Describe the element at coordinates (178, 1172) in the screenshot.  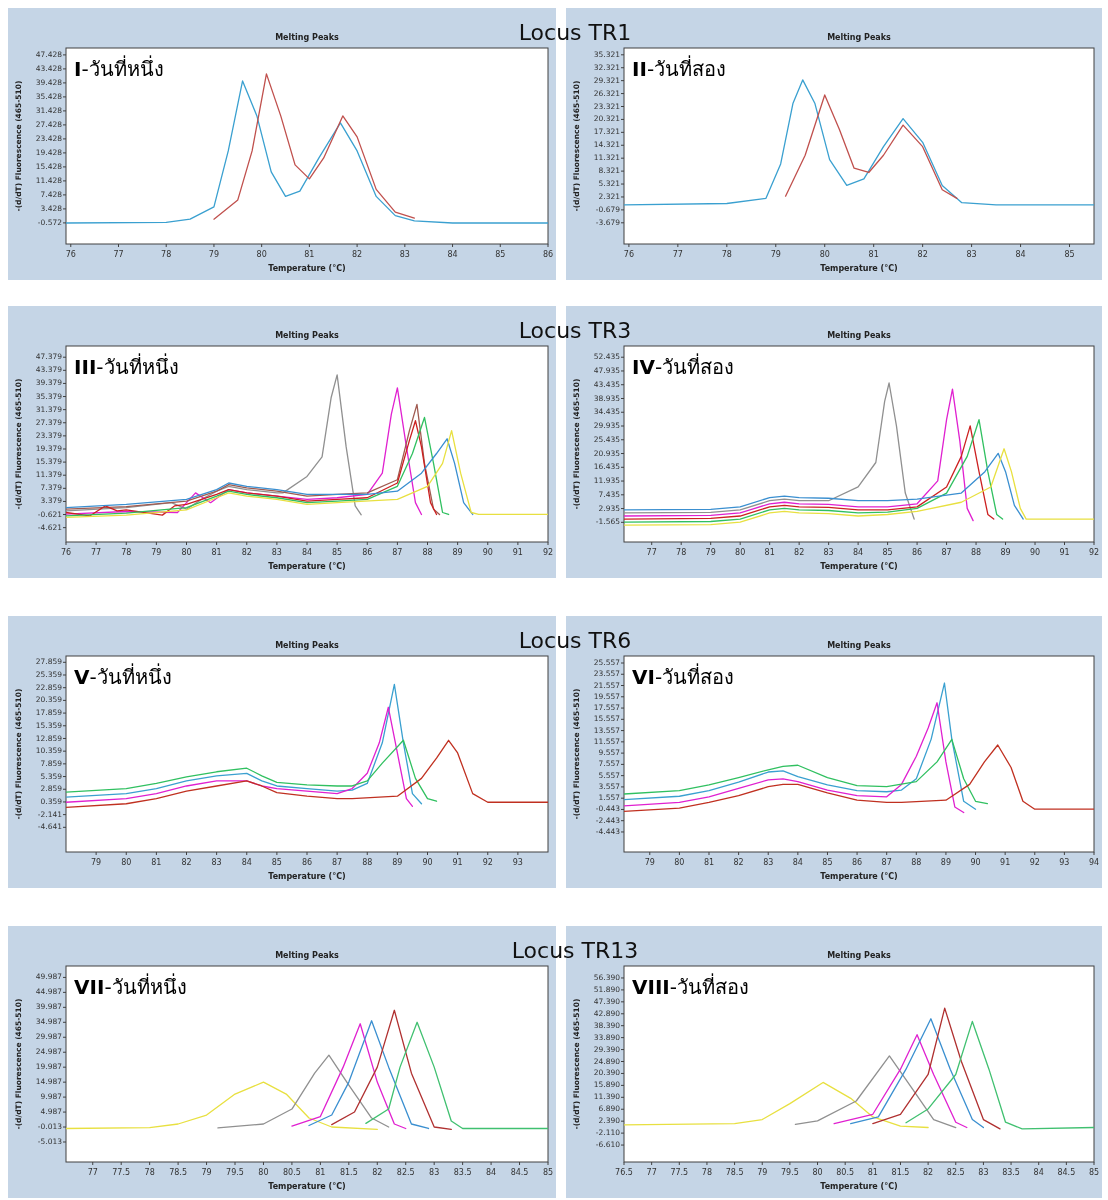
I see `x-tick-label: 78.5` at that location.